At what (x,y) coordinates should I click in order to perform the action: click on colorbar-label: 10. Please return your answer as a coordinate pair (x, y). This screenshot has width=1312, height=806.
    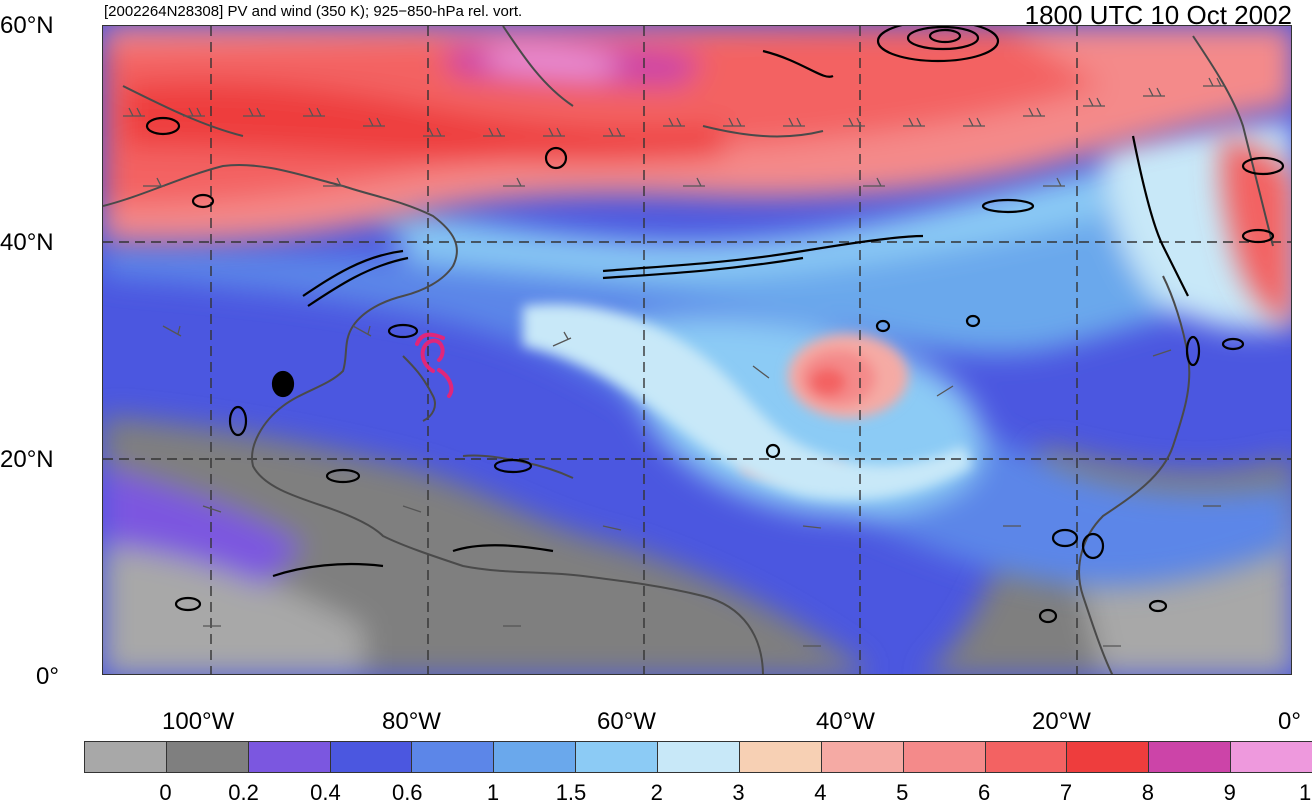
    Looking at the image, I should click on (1305, 792).